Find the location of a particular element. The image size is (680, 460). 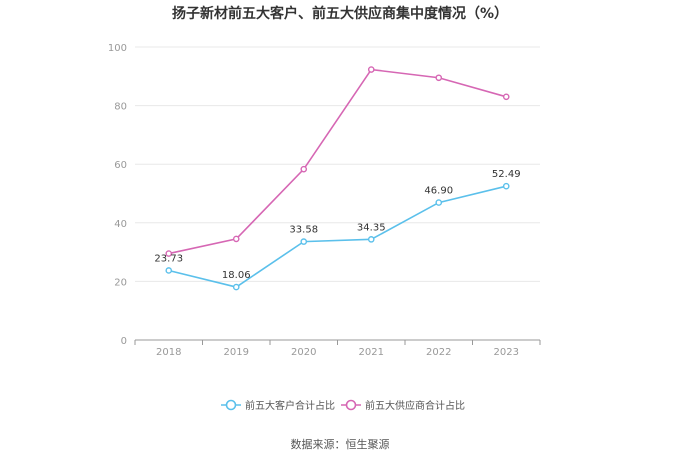

legend-marker-suppliers is located at coordinates (351, 405).